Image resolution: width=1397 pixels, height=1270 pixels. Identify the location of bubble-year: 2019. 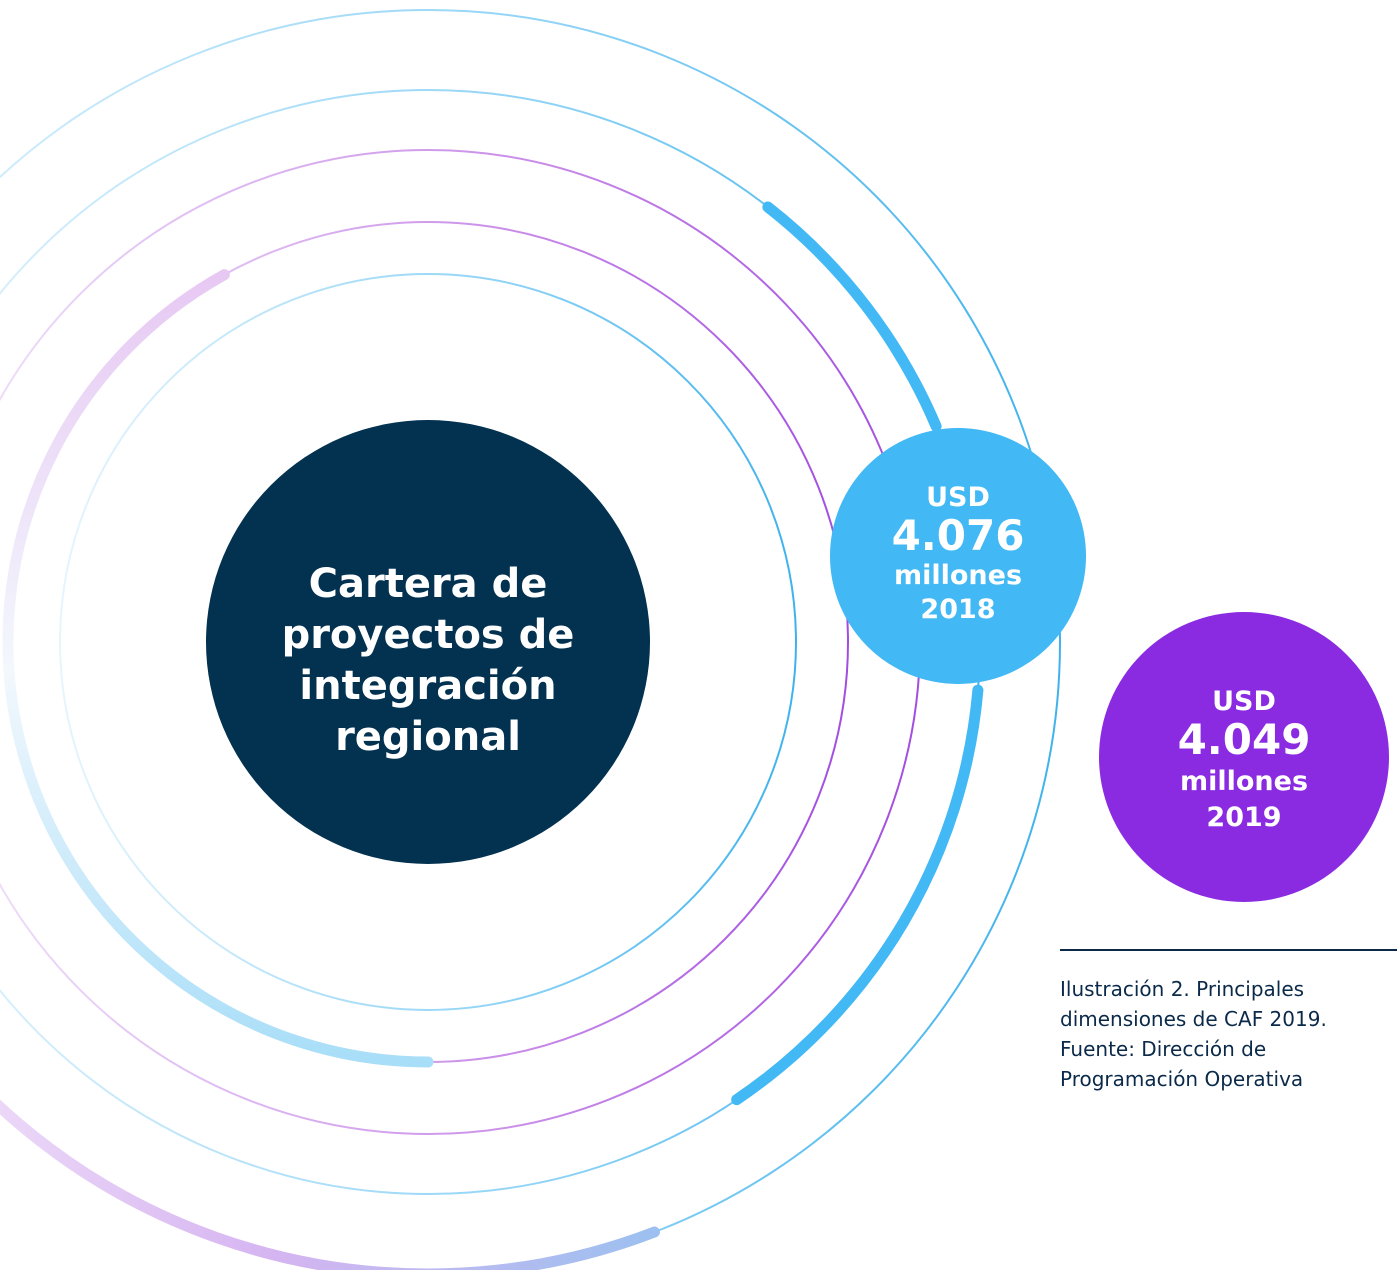
(1243, 817).